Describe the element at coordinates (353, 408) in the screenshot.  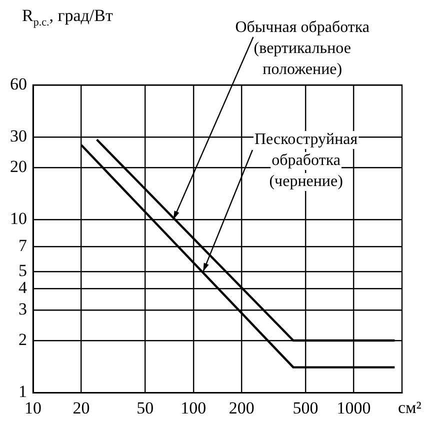
I see `x-tick-label: 1000` at that location.